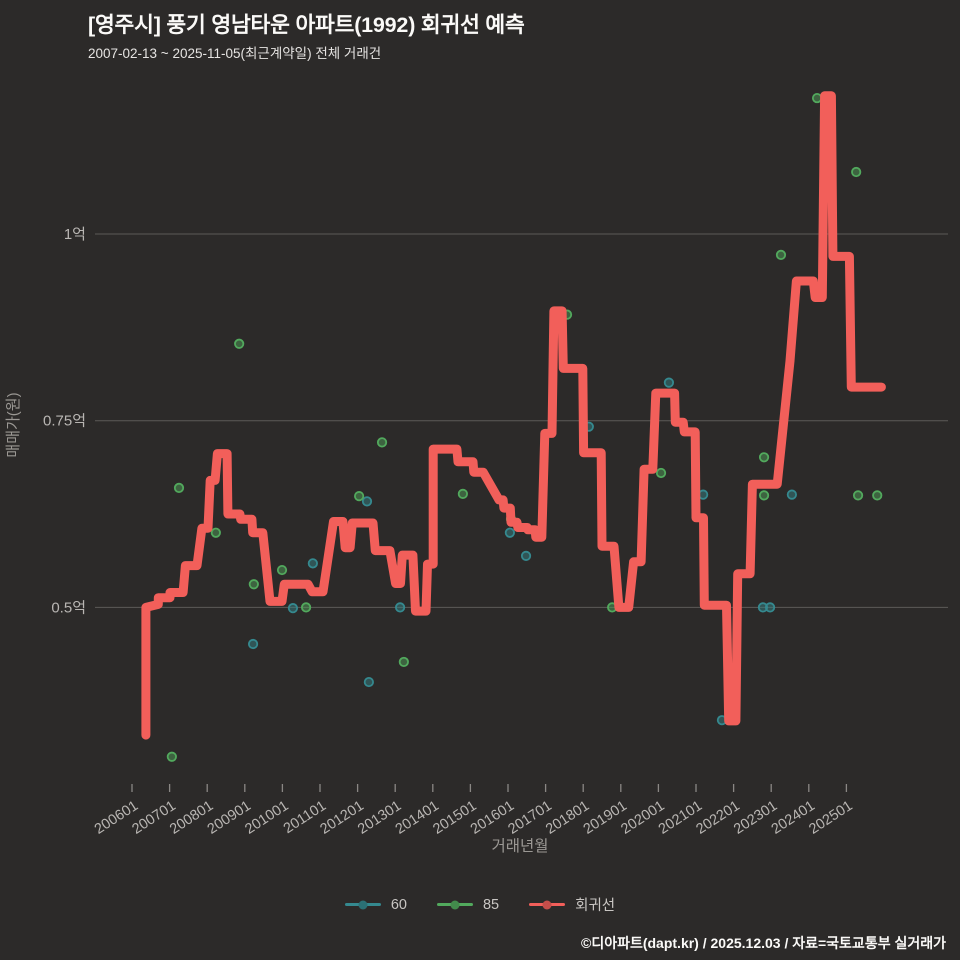 This screenshot has height=960, width=960. Describe the element at coordinates (75, 234) in the screenshot. I see `y-tick-label: 1억` at that location.